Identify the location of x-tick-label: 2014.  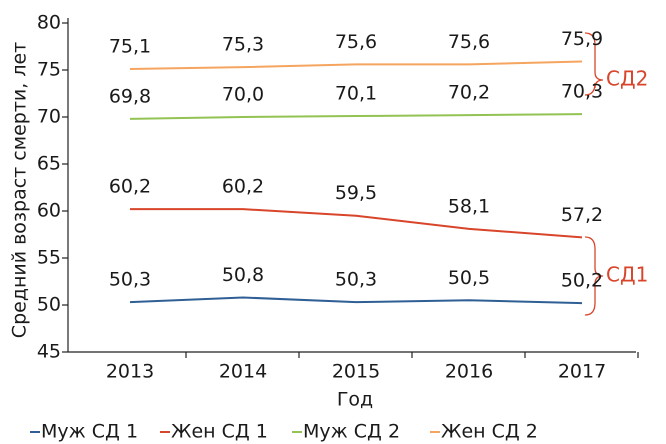
(243, 372).